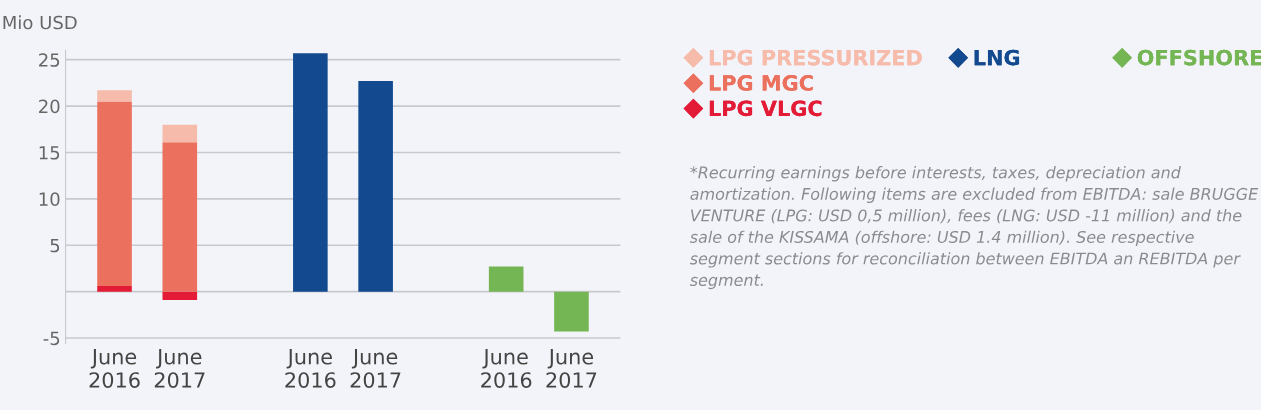  Describe the element at coordinates (974, 228) in the screenshot. I see `text: *Recurring earnings before interests, taxes, depreciation and amortization. Following items are excluded from EBITDA: sale BRUGGE VENTURE (LPG: USD 0,5 million), fees (LNG: USD -11 million) and the sale of the KISSAMA (offshore: USD 1.4 million). See respective segment sections for reconciliation between EBITDA an REBITDA per segment.` at that location.